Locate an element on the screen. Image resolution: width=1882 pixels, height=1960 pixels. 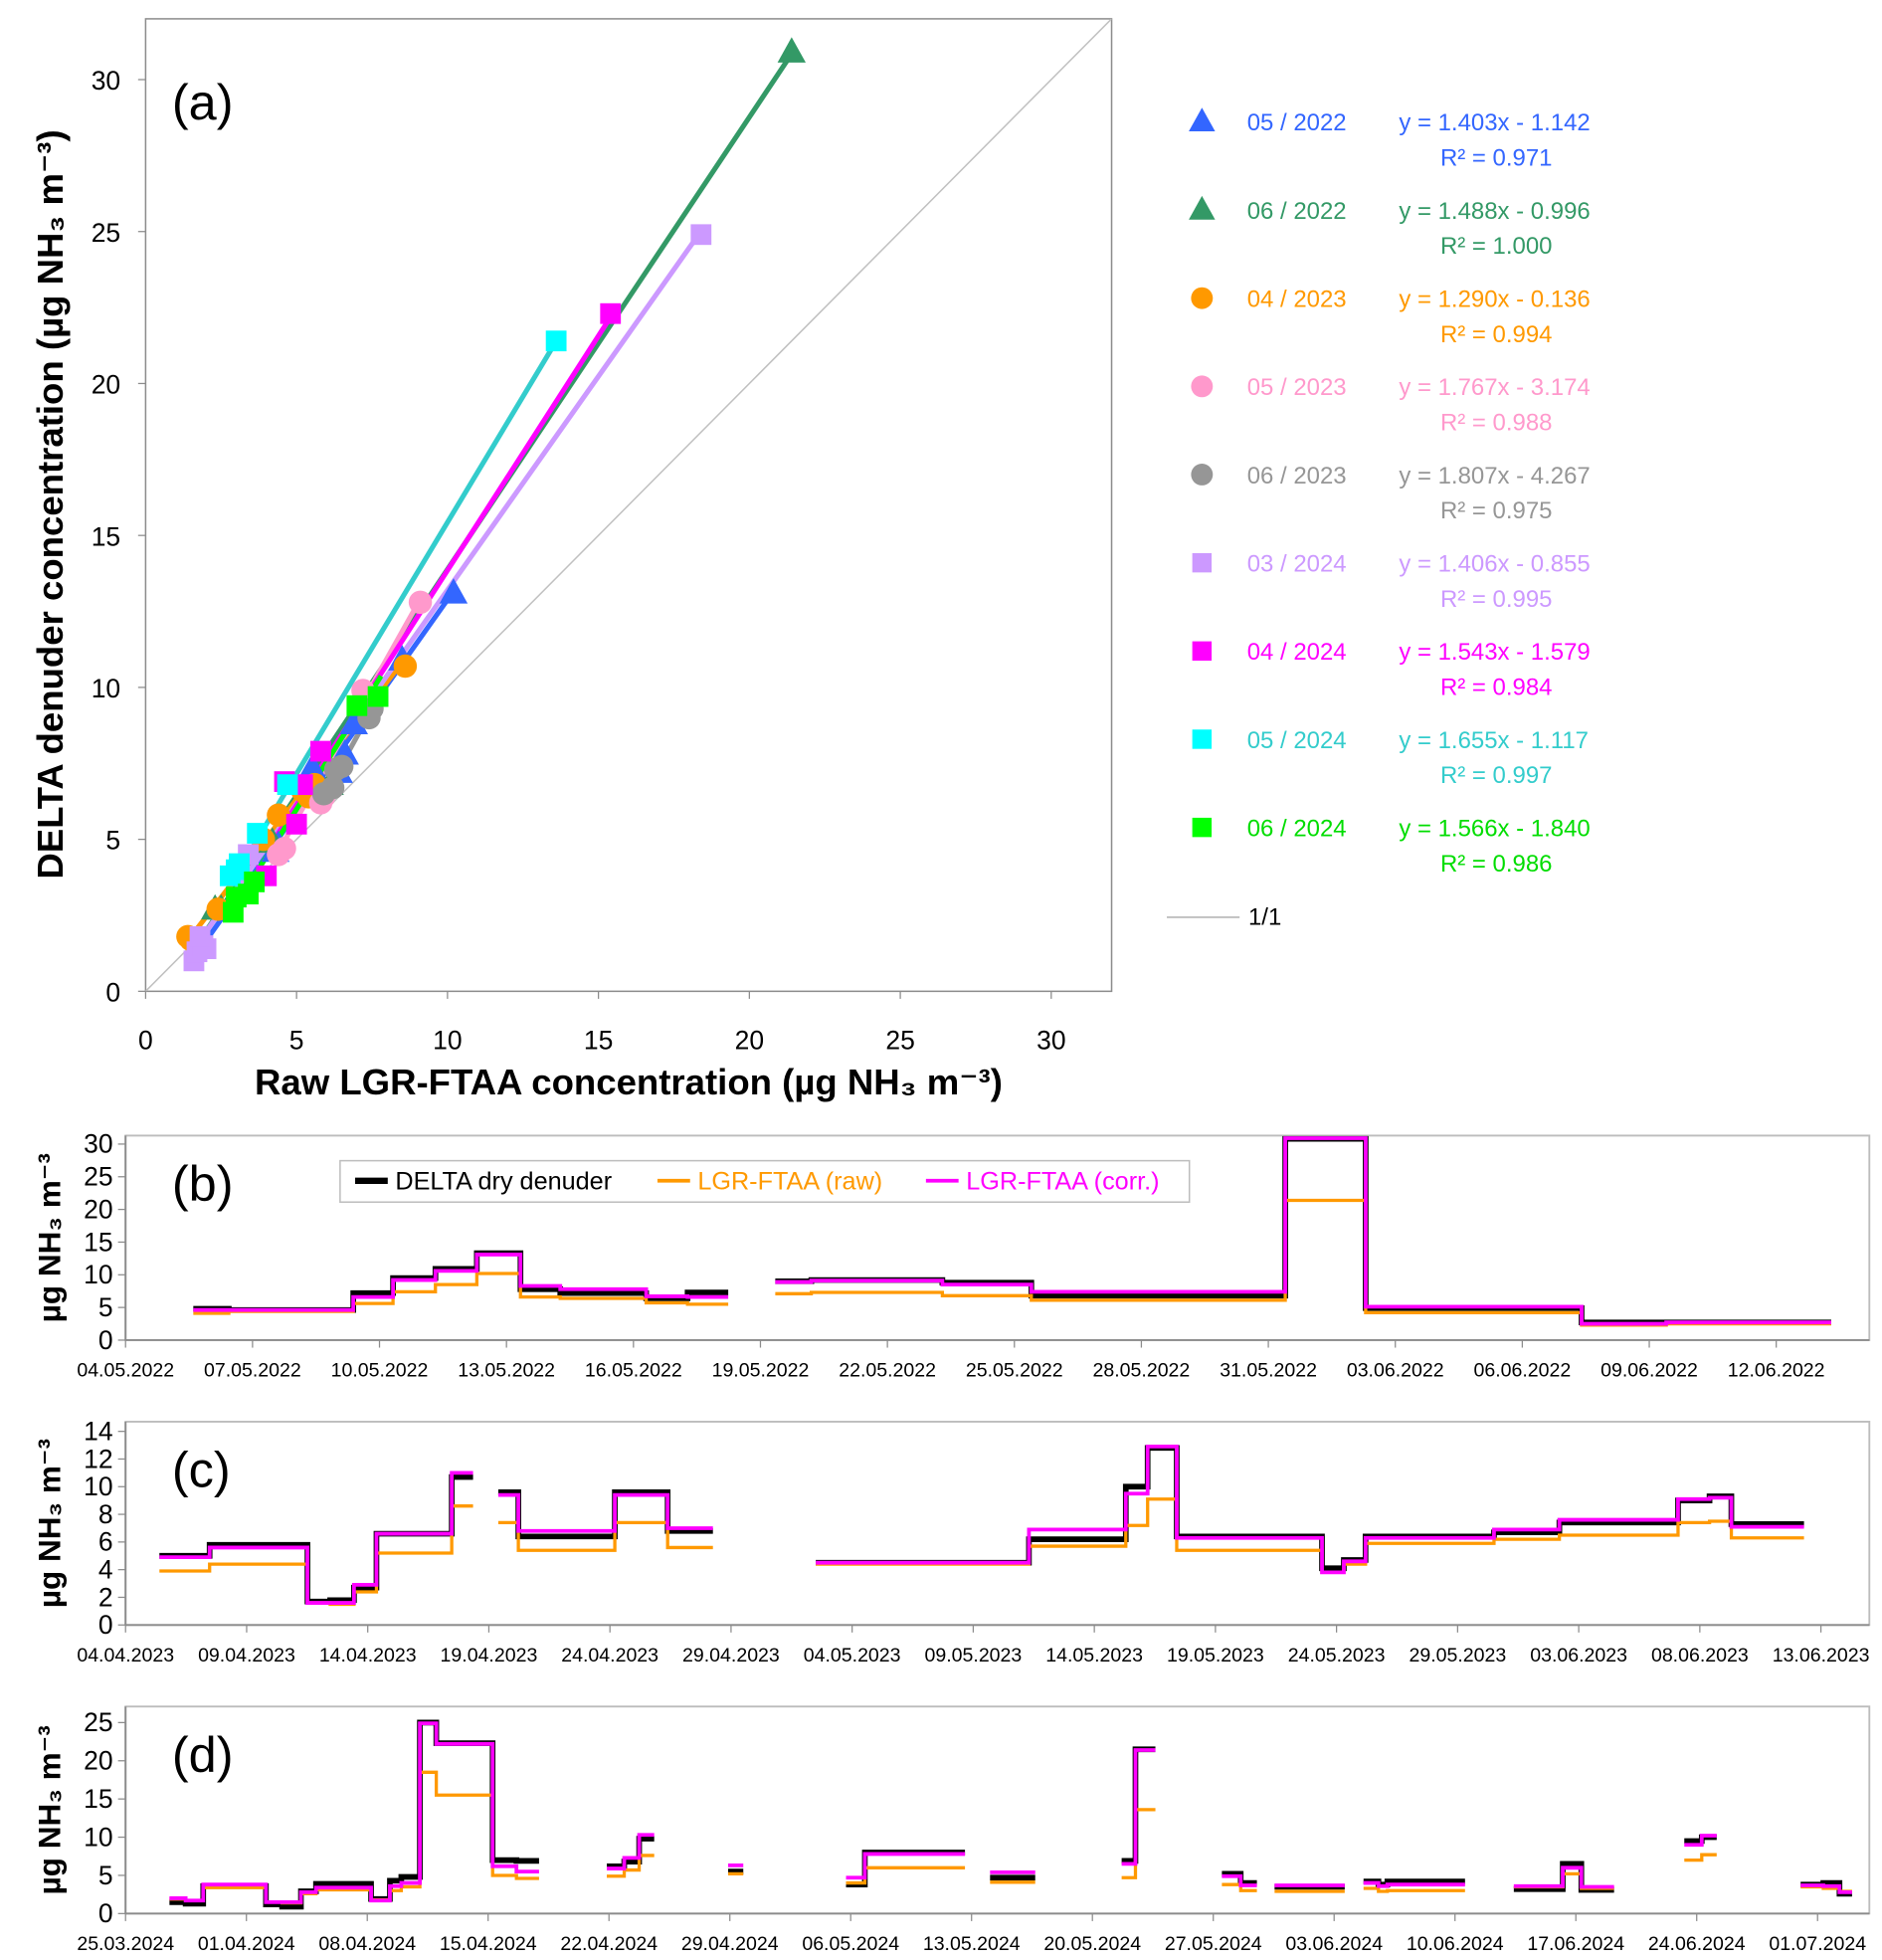
x-tick-label: 09.06.2022 is located at coordinates (1649, 1371).